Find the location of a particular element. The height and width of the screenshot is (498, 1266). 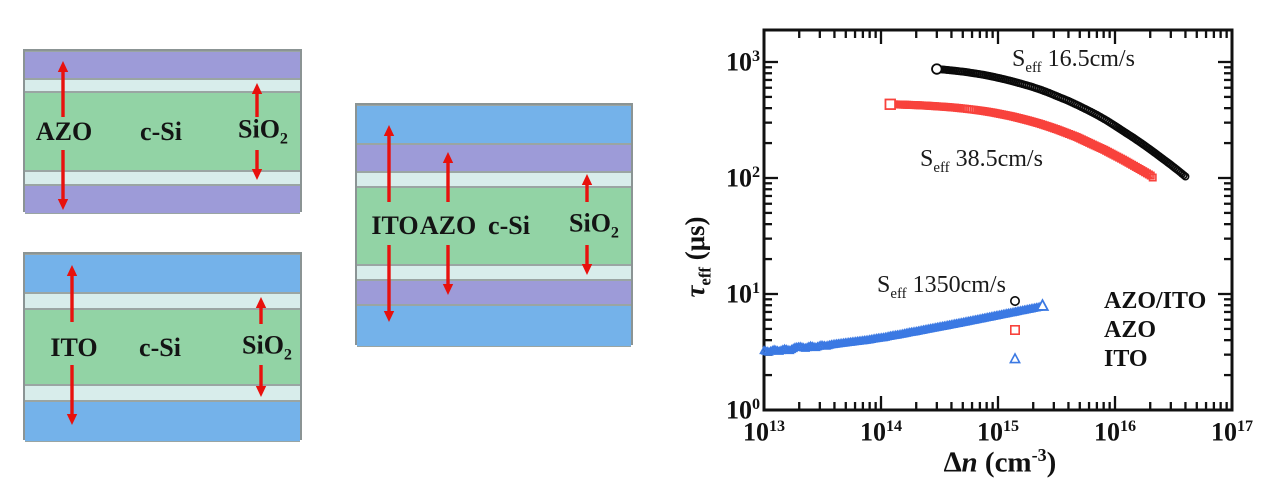

chart-legend: AZO/ITO AZO ITO is located at coordinates (1104, 329).